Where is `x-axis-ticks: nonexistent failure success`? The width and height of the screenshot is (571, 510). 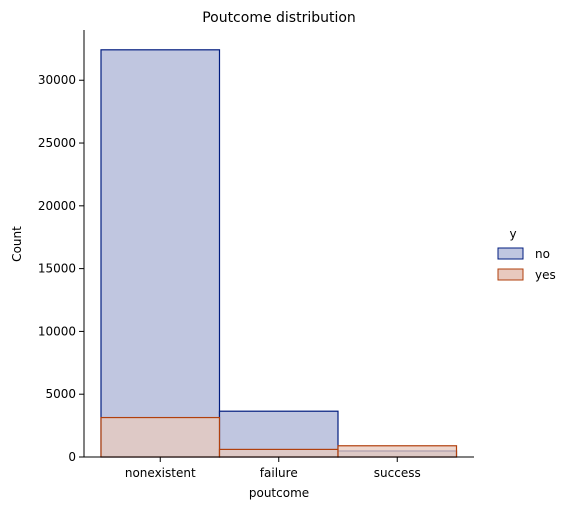
x-axis-ticks: nonexistent failure success is located at coordinates (273, 468).